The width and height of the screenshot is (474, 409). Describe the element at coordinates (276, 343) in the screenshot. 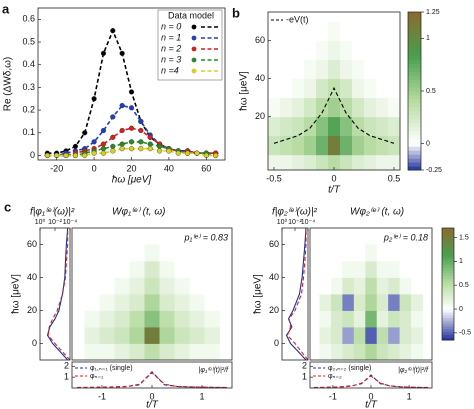

I see `y-tick-label: 0` at that location.